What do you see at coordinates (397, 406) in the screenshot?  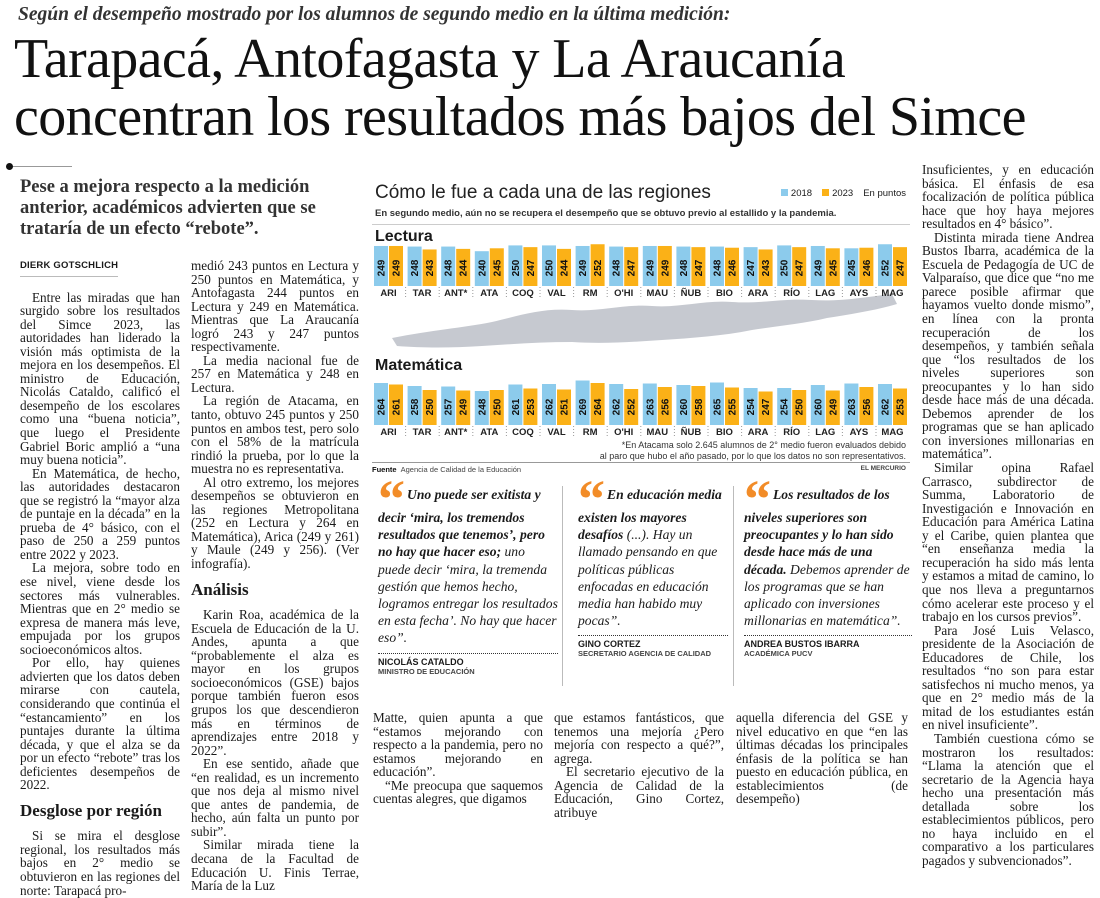 I see `bar-value-label: 261` at bounding box center [397, 406].